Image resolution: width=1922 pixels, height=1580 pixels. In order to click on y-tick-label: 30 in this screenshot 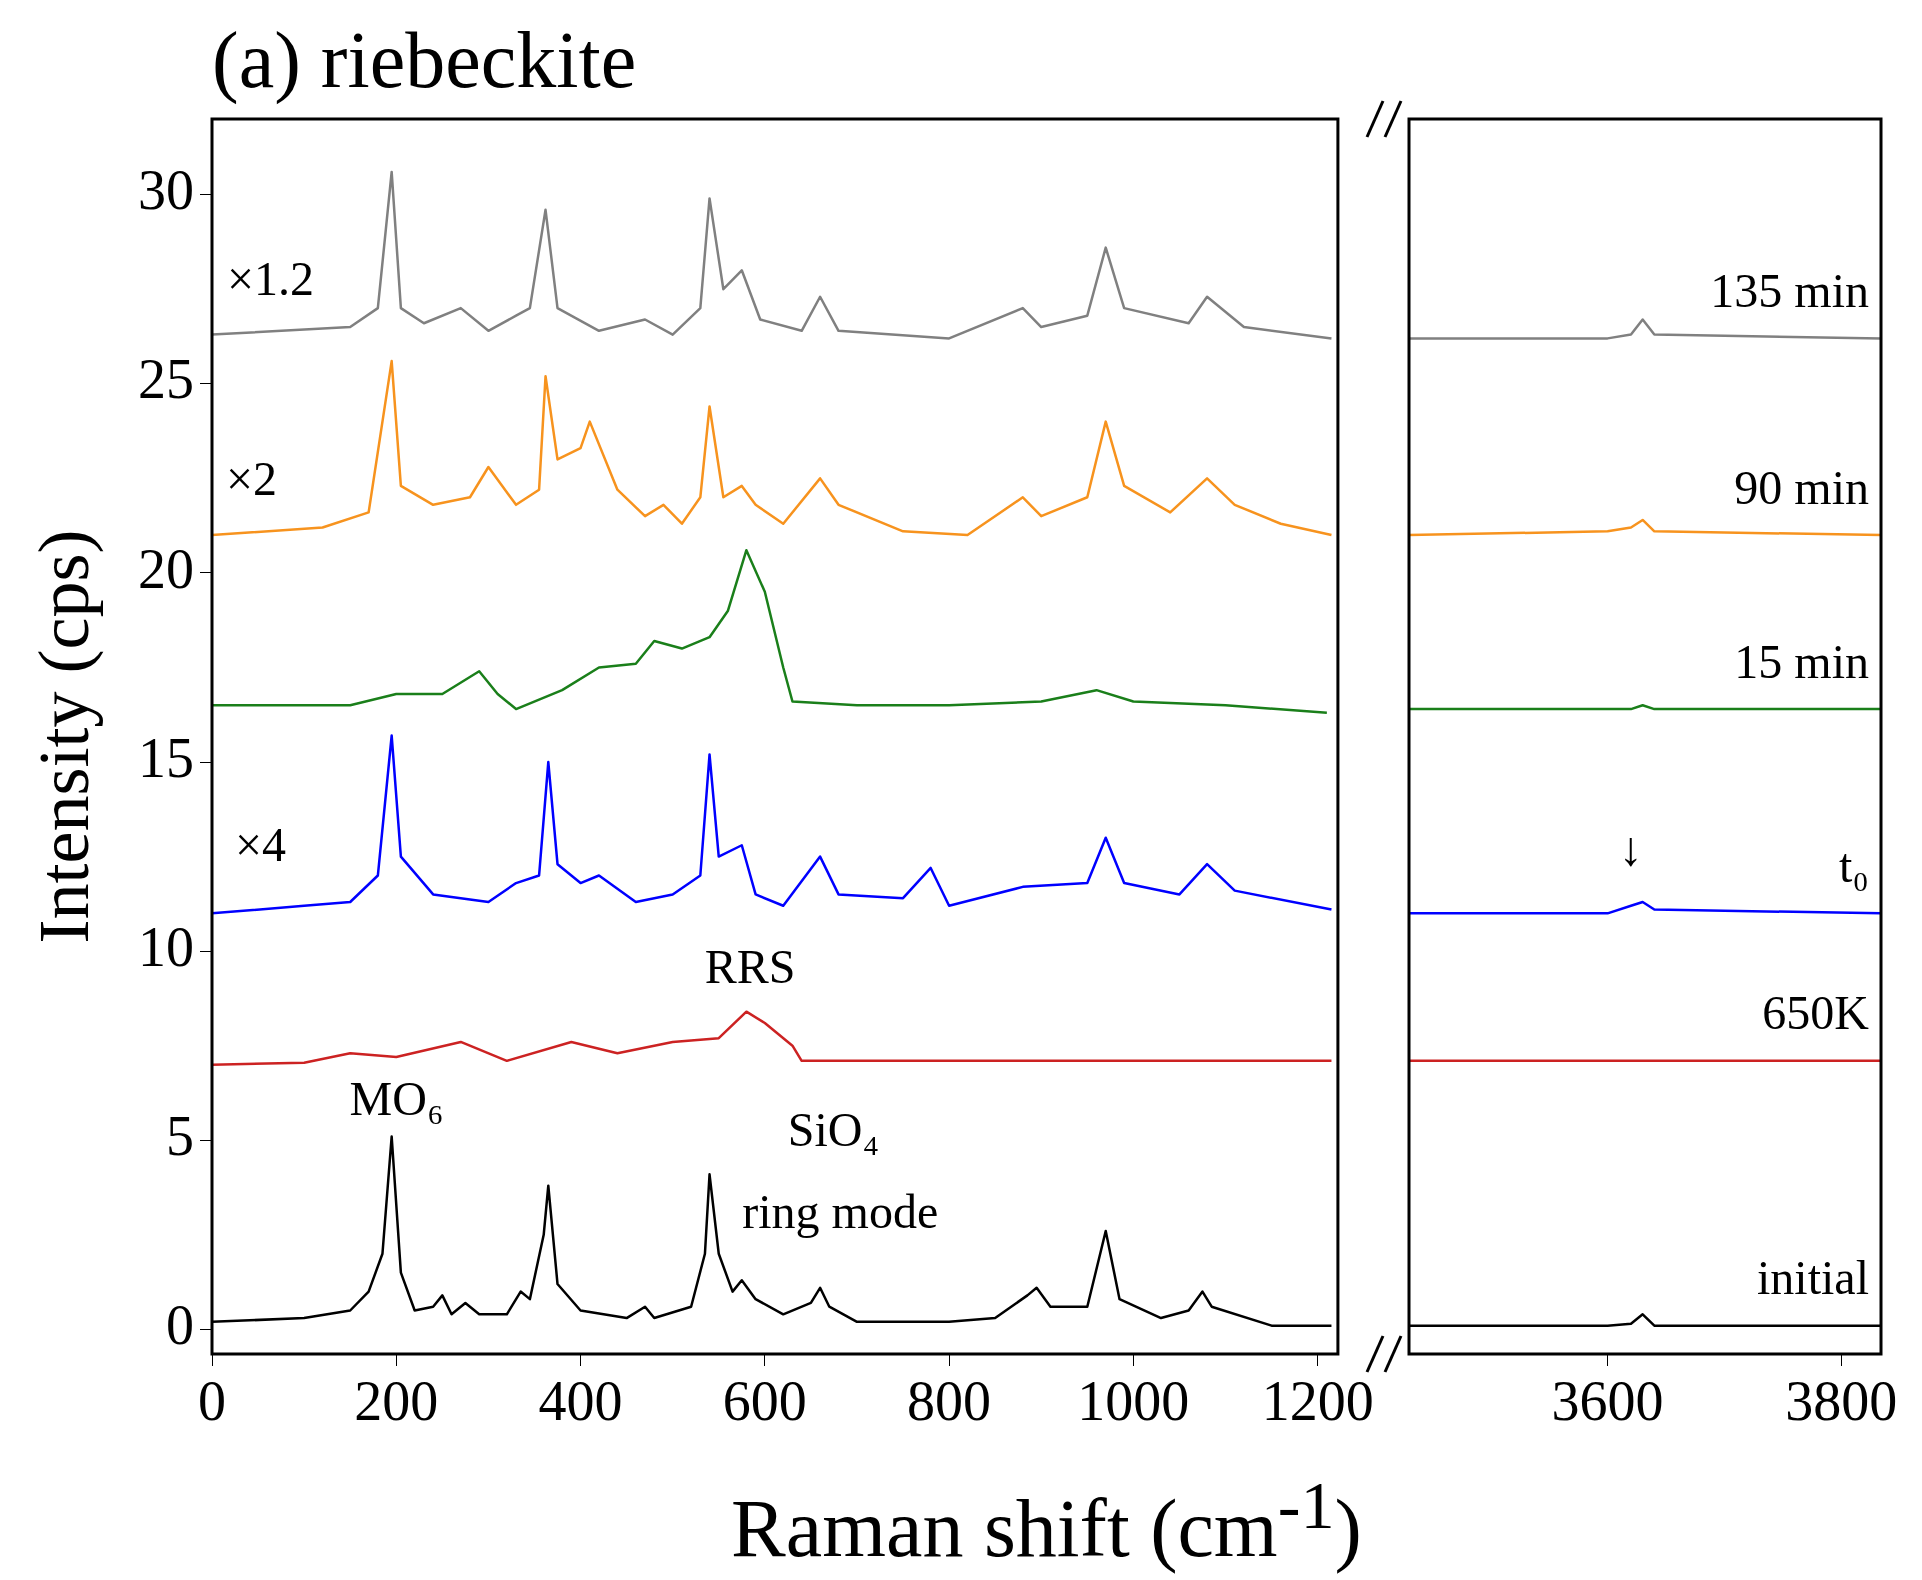, I will do `click(166, 190)`.